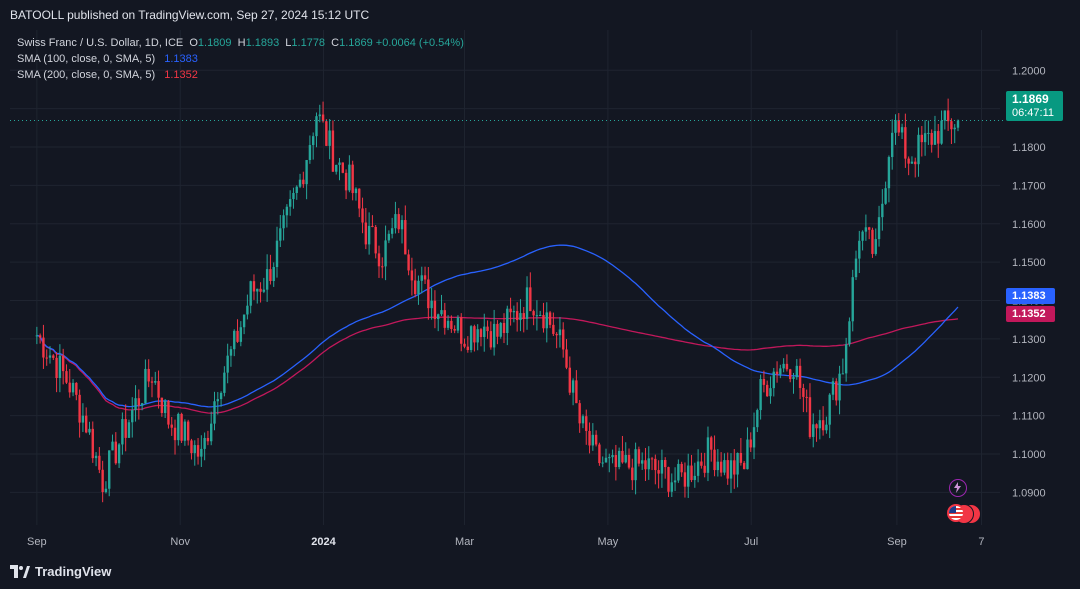 The height and width of the screenshot is (589, 1080). I want to click on low-value: 1.1778, so click(308, 43).